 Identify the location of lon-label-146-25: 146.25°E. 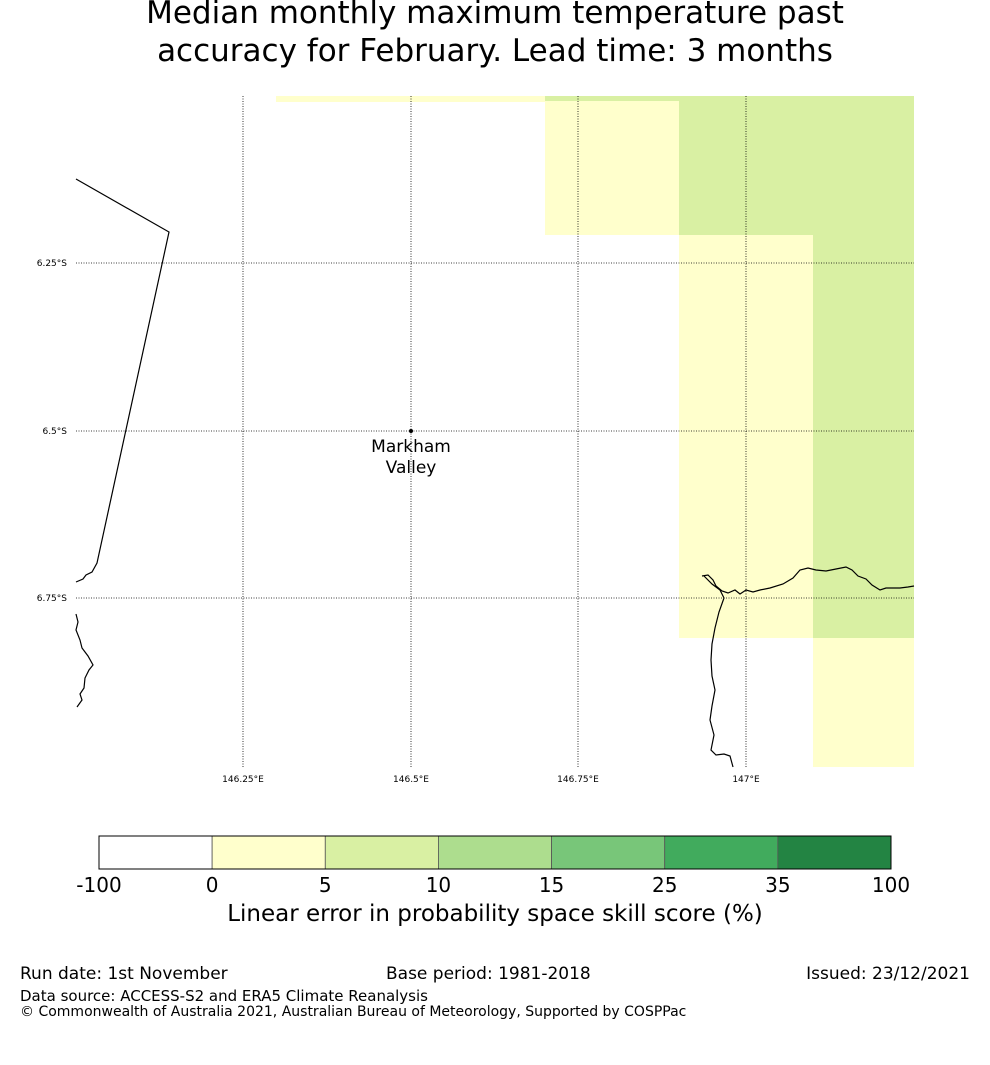
(243, 780).